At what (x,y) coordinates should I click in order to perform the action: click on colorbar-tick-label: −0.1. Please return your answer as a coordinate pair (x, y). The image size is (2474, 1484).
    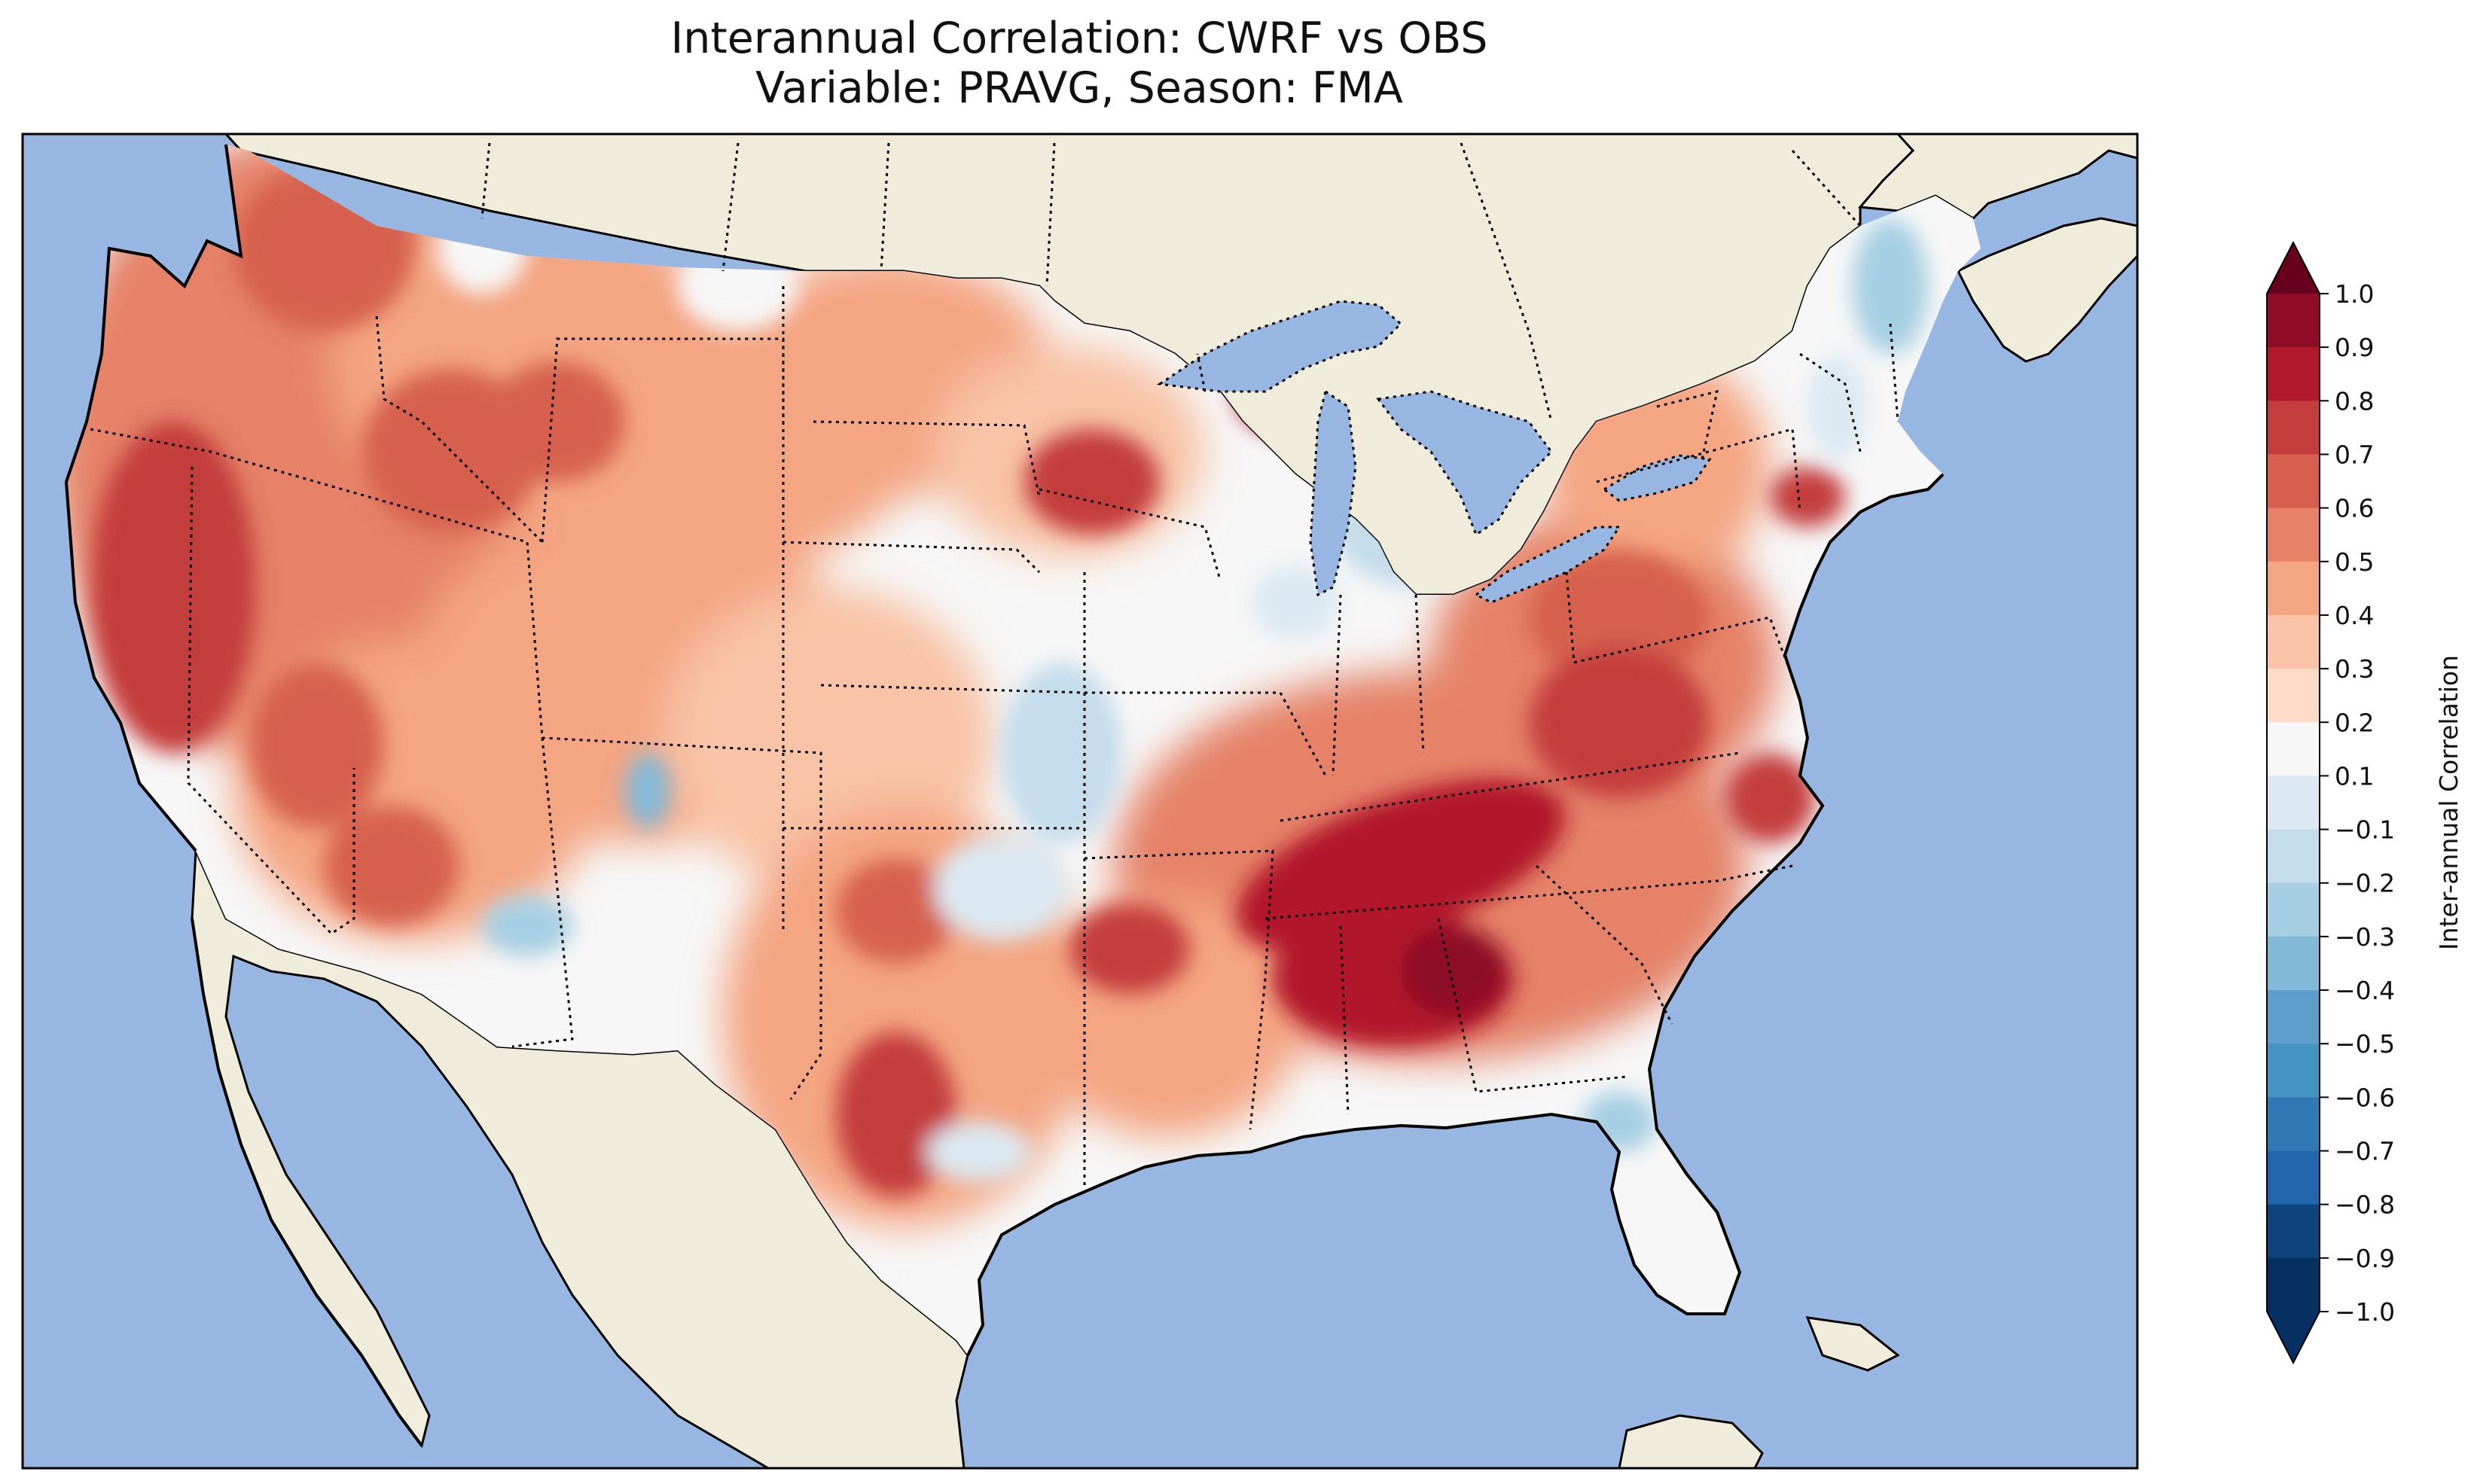
    Looking at the image, I should click on (2365, 830).